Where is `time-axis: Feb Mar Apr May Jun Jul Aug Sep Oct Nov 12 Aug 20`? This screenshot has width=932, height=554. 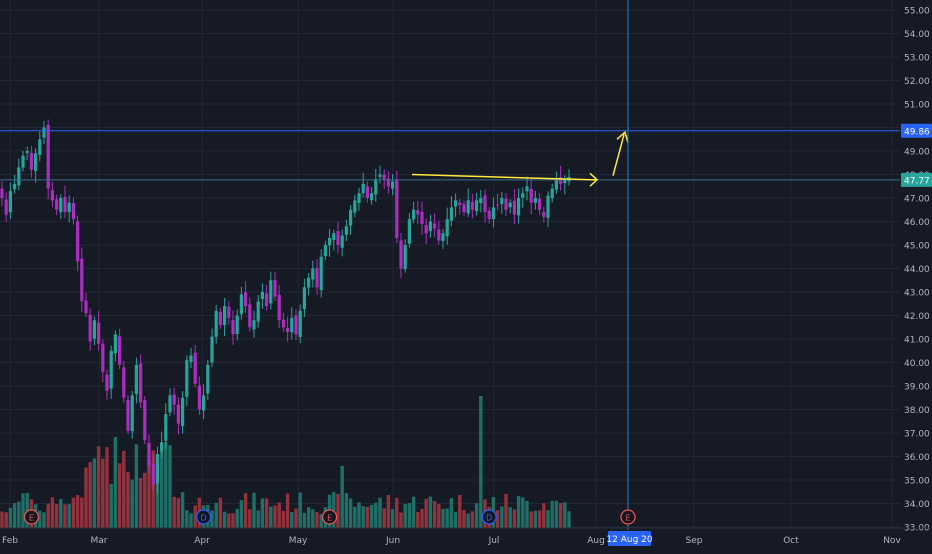 time-axis: Feb Mar Apr May Jun Jul Aug Sep Oct Nov 12 Aug 20 is located at coordinates (466, 536).